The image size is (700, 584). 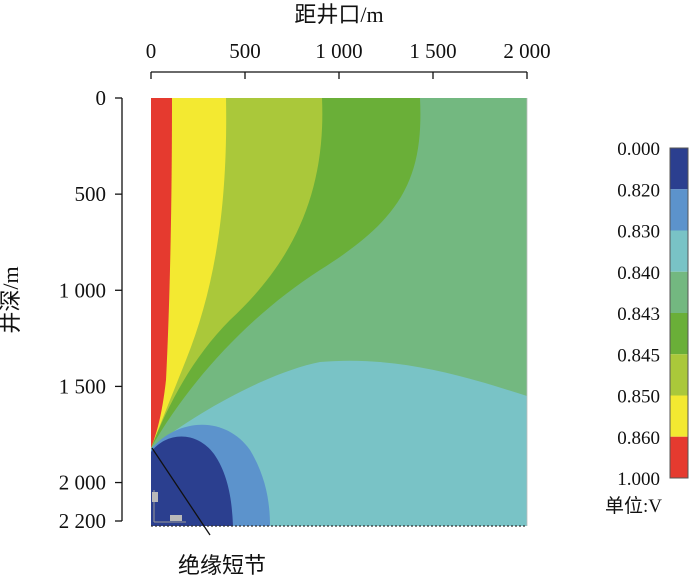 What do you see at coordinates (161, 273) in the screenshot?
I see `region-band-0.860-1.000` at bounding box center [161, 273].